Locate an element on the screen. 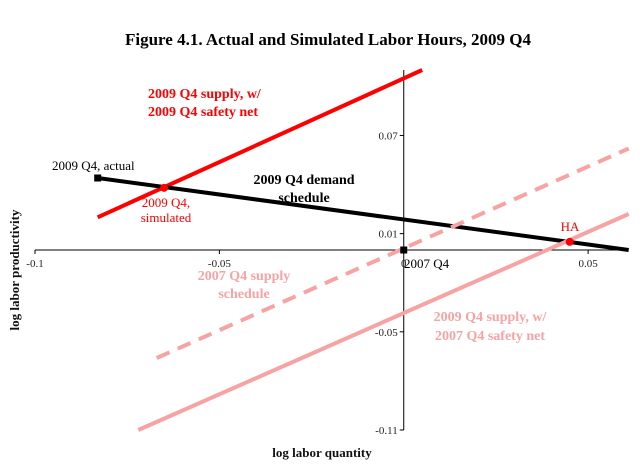  annotation-text: 2007 Q4 supply is located at coordinates (244, 276).